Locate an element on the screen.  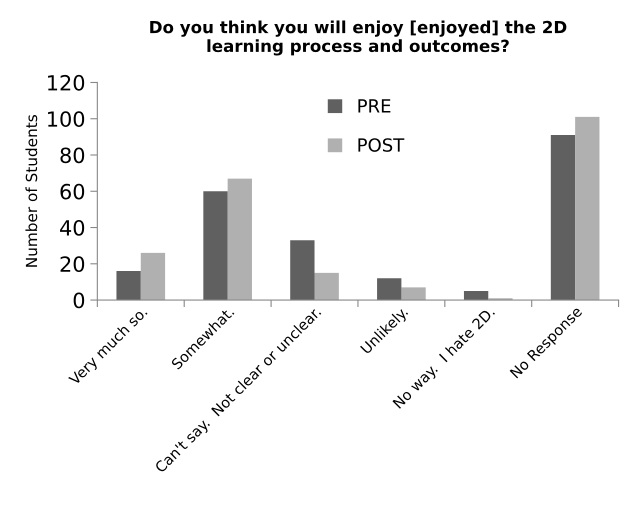
y-tick-label: 80 is located at coordinates (72, 155).